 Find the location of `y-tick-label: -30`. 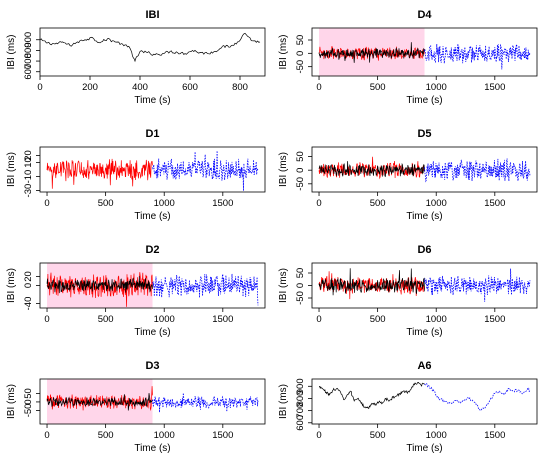

y-tick-label: -30 is located at coordinates (28, 191).